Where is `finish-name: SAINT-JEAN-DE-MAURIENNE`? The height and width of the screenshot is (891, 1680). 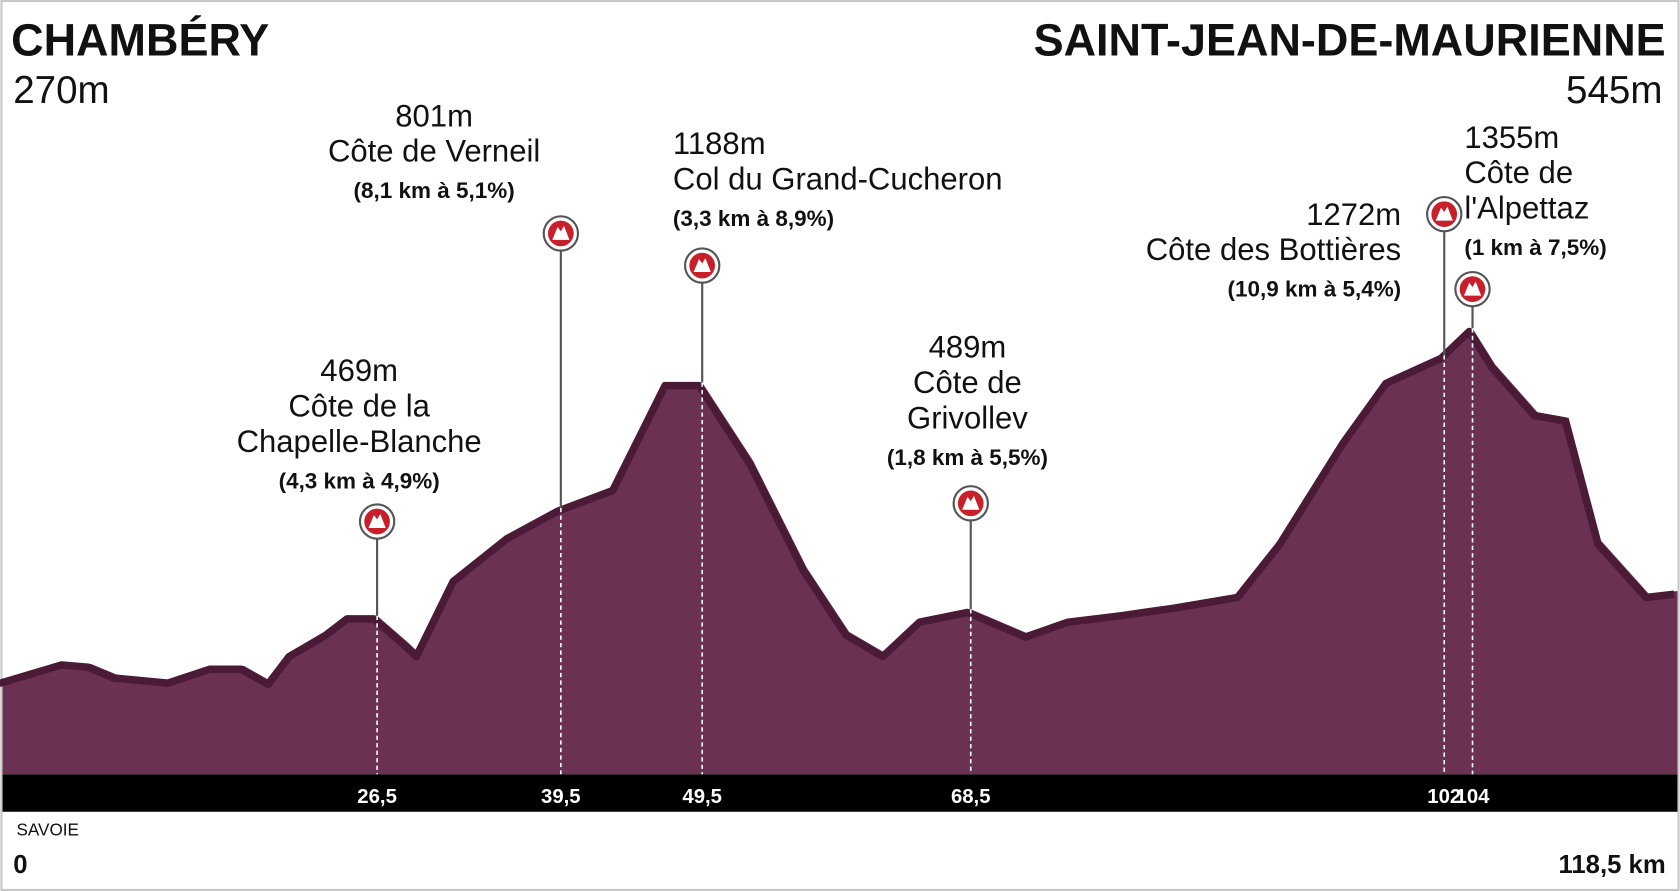
finish-name: SAINT-JEAN-DE-MAURIENNE is located at coordinates (1350, 40).